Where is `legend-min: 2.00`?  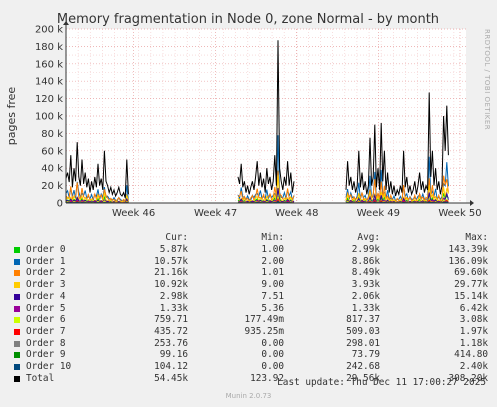
legend-min: 2.00 is located at coordinates (272, 261).